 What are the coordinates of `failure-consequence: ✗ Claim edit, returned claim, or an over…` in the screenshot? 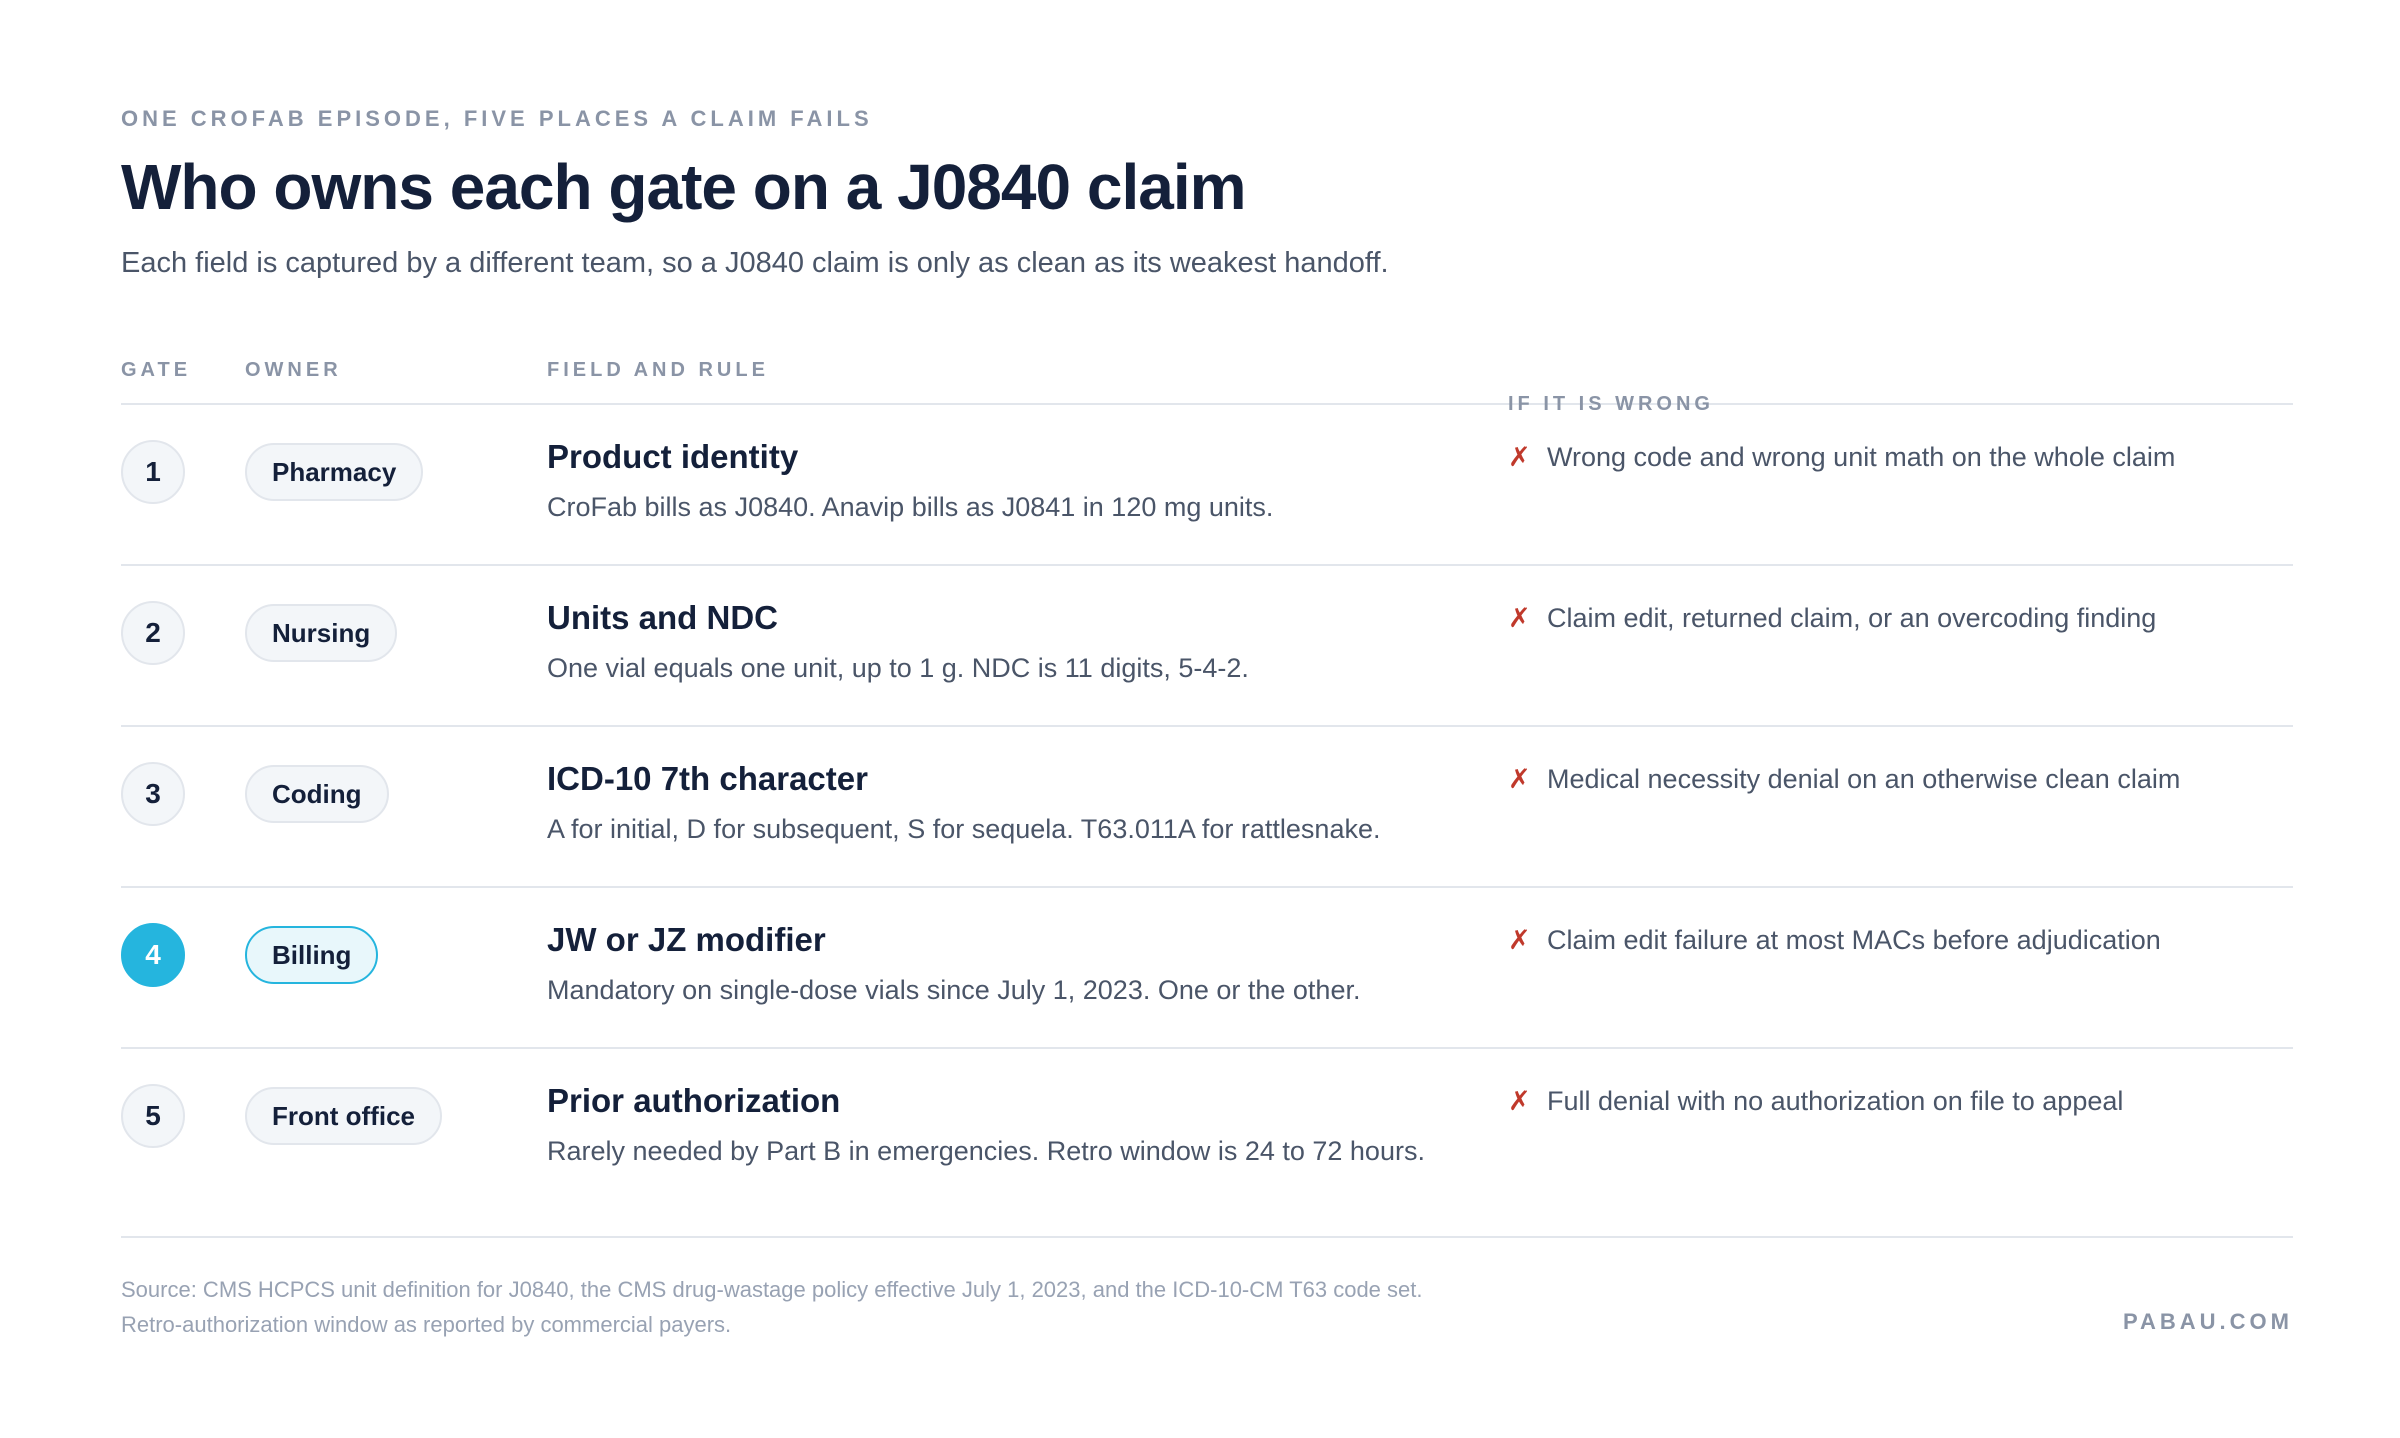 It's located at (1832, 618).